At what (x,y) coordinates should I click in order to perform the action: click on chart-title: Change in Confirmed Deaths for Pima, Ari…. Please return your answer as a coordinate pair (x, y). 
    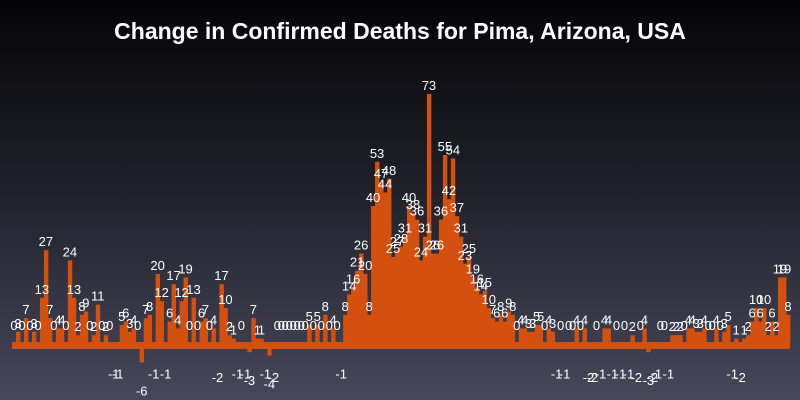
    Looking at the image, I should click on (400, 31).